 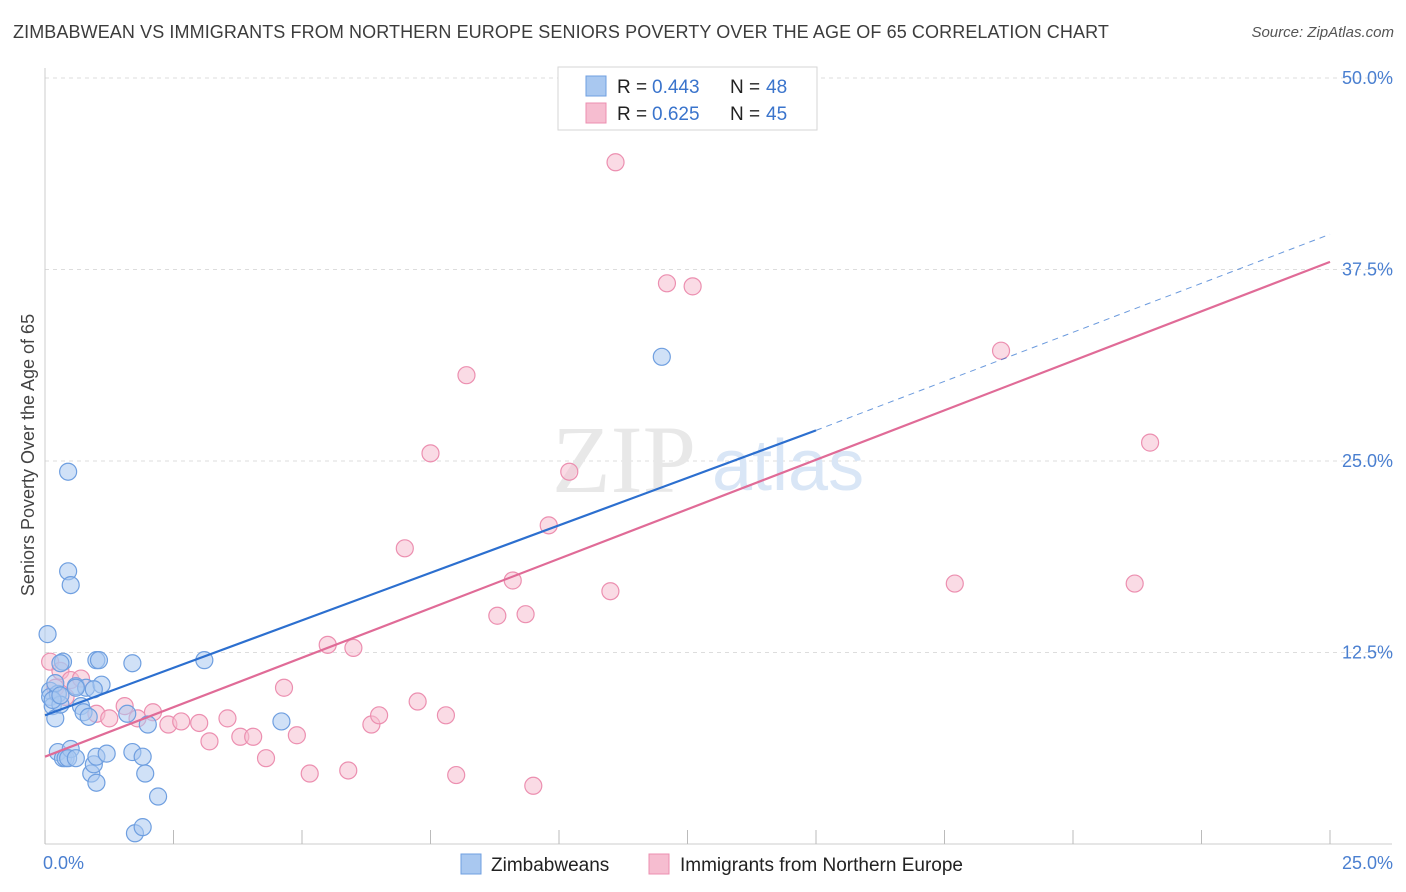 What do you see at coordinates (1367, 365) in the screenshot?
I see `y-tick-labels: 12.5% 25.0% 37.5% 50.0%` at bounding box center [1367, 365].